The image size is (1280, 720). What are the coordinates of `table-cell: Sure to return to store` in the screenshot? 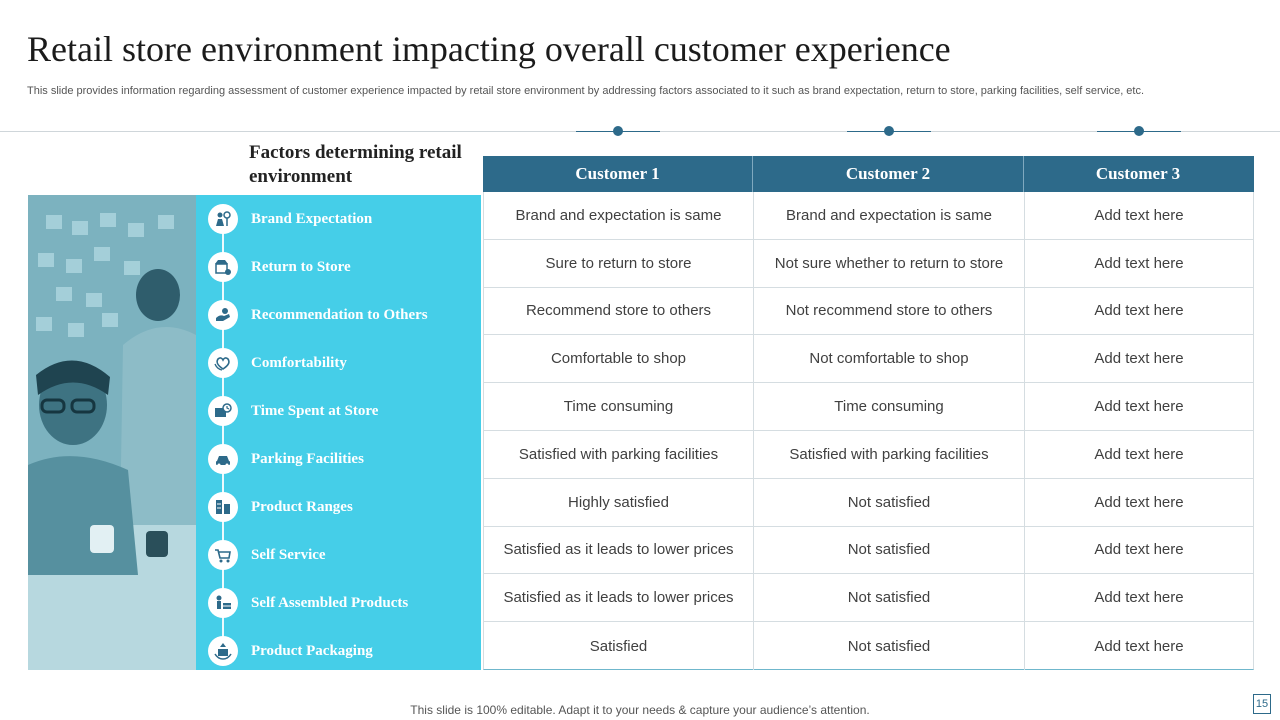 It's located at (619, 263).